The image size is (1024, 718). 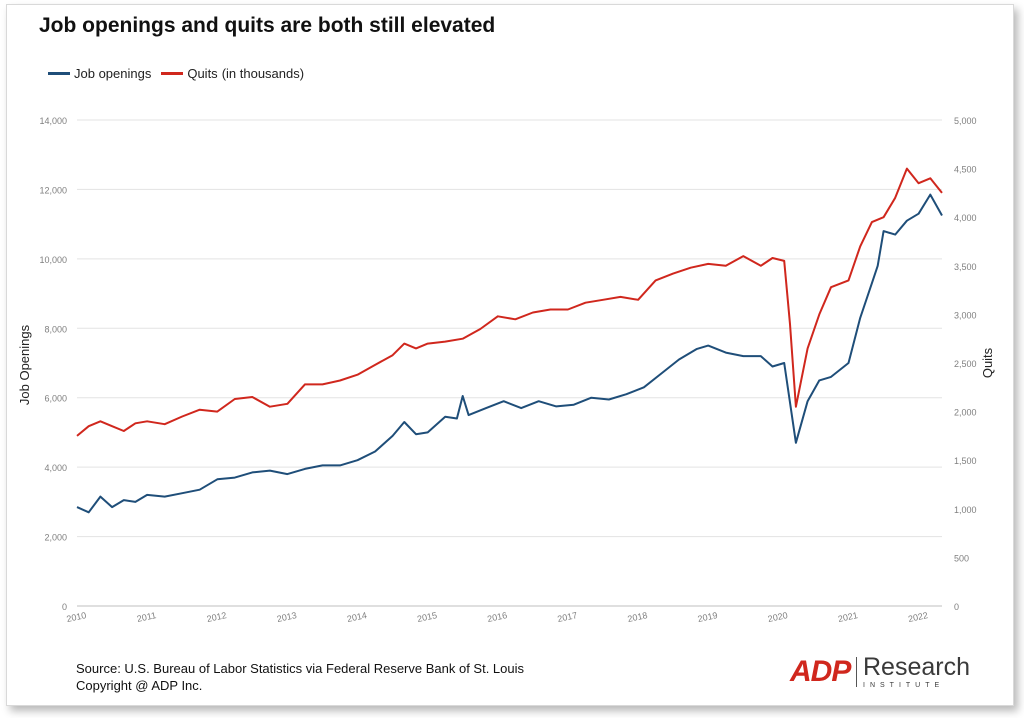 What do you see at coordinates (55, 329) in the screenshot?
I see `y-tick-label-left: 8,000` at bounding box center [55, 329].